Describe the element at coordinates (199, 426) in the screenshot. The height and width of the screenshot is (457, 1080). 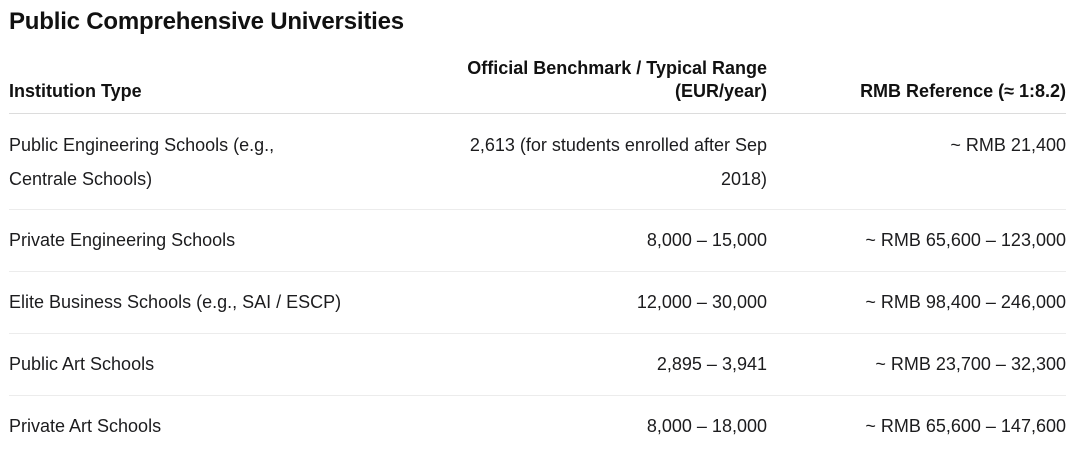
I see `cell-institution-type: Private Art Schools` at that location.